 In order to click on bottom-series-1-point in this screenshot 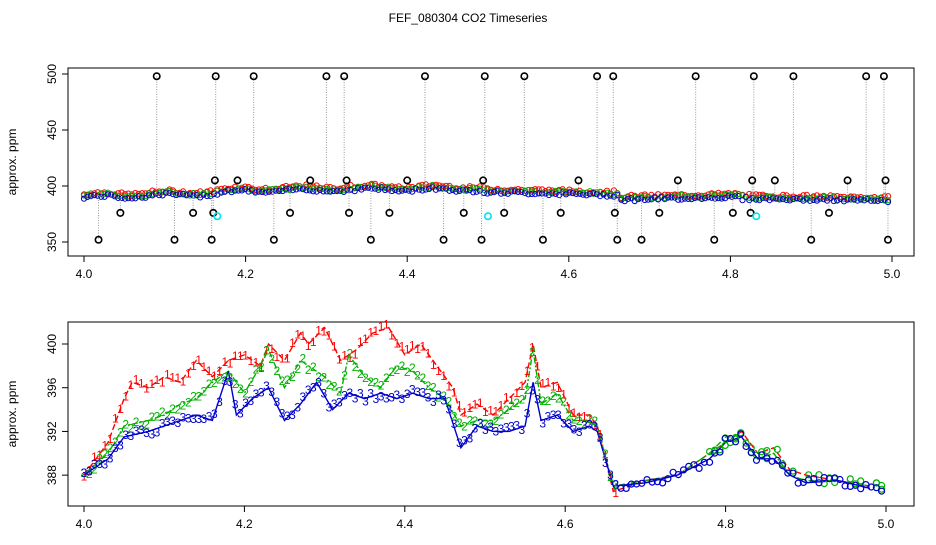, I will do `click(730, 443)`.